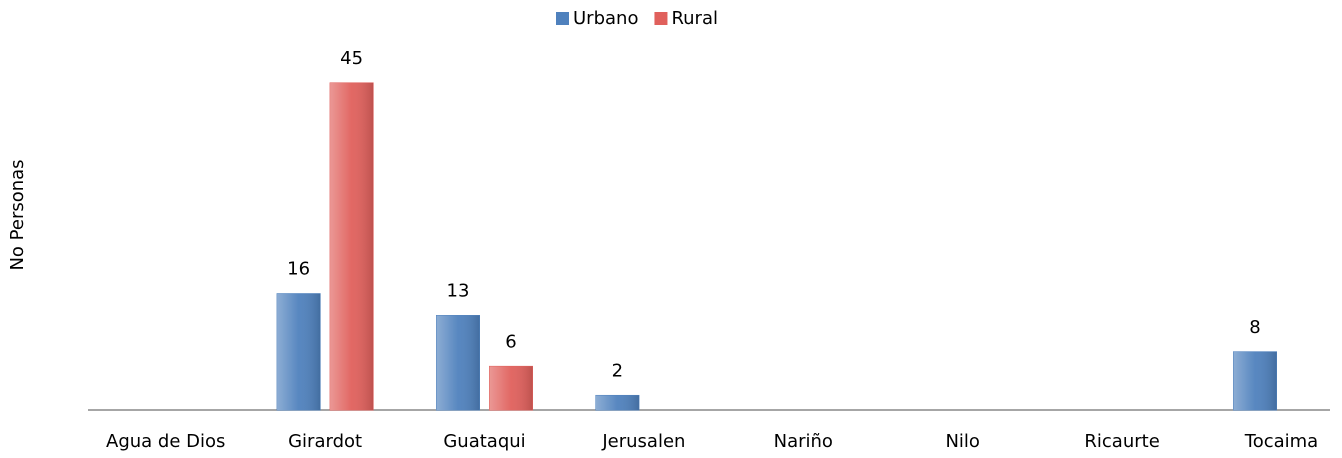  What do you see at coordinates (1254, 327) in the screenshot?
I see `data-label: 8` at bounding box center [1254, 327].